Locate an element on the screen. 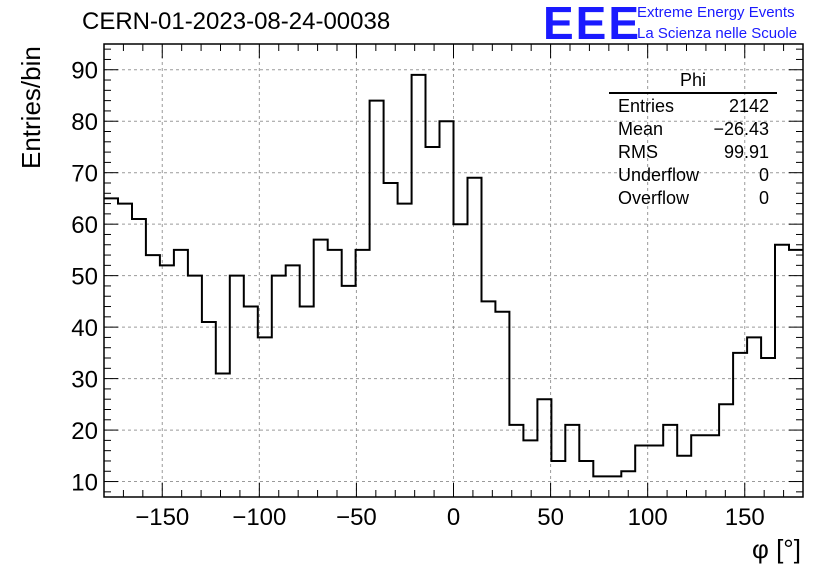 The width and height of the screenshot is (836, 572). stats-value: −26.43 is located at coordinates (741, 129).